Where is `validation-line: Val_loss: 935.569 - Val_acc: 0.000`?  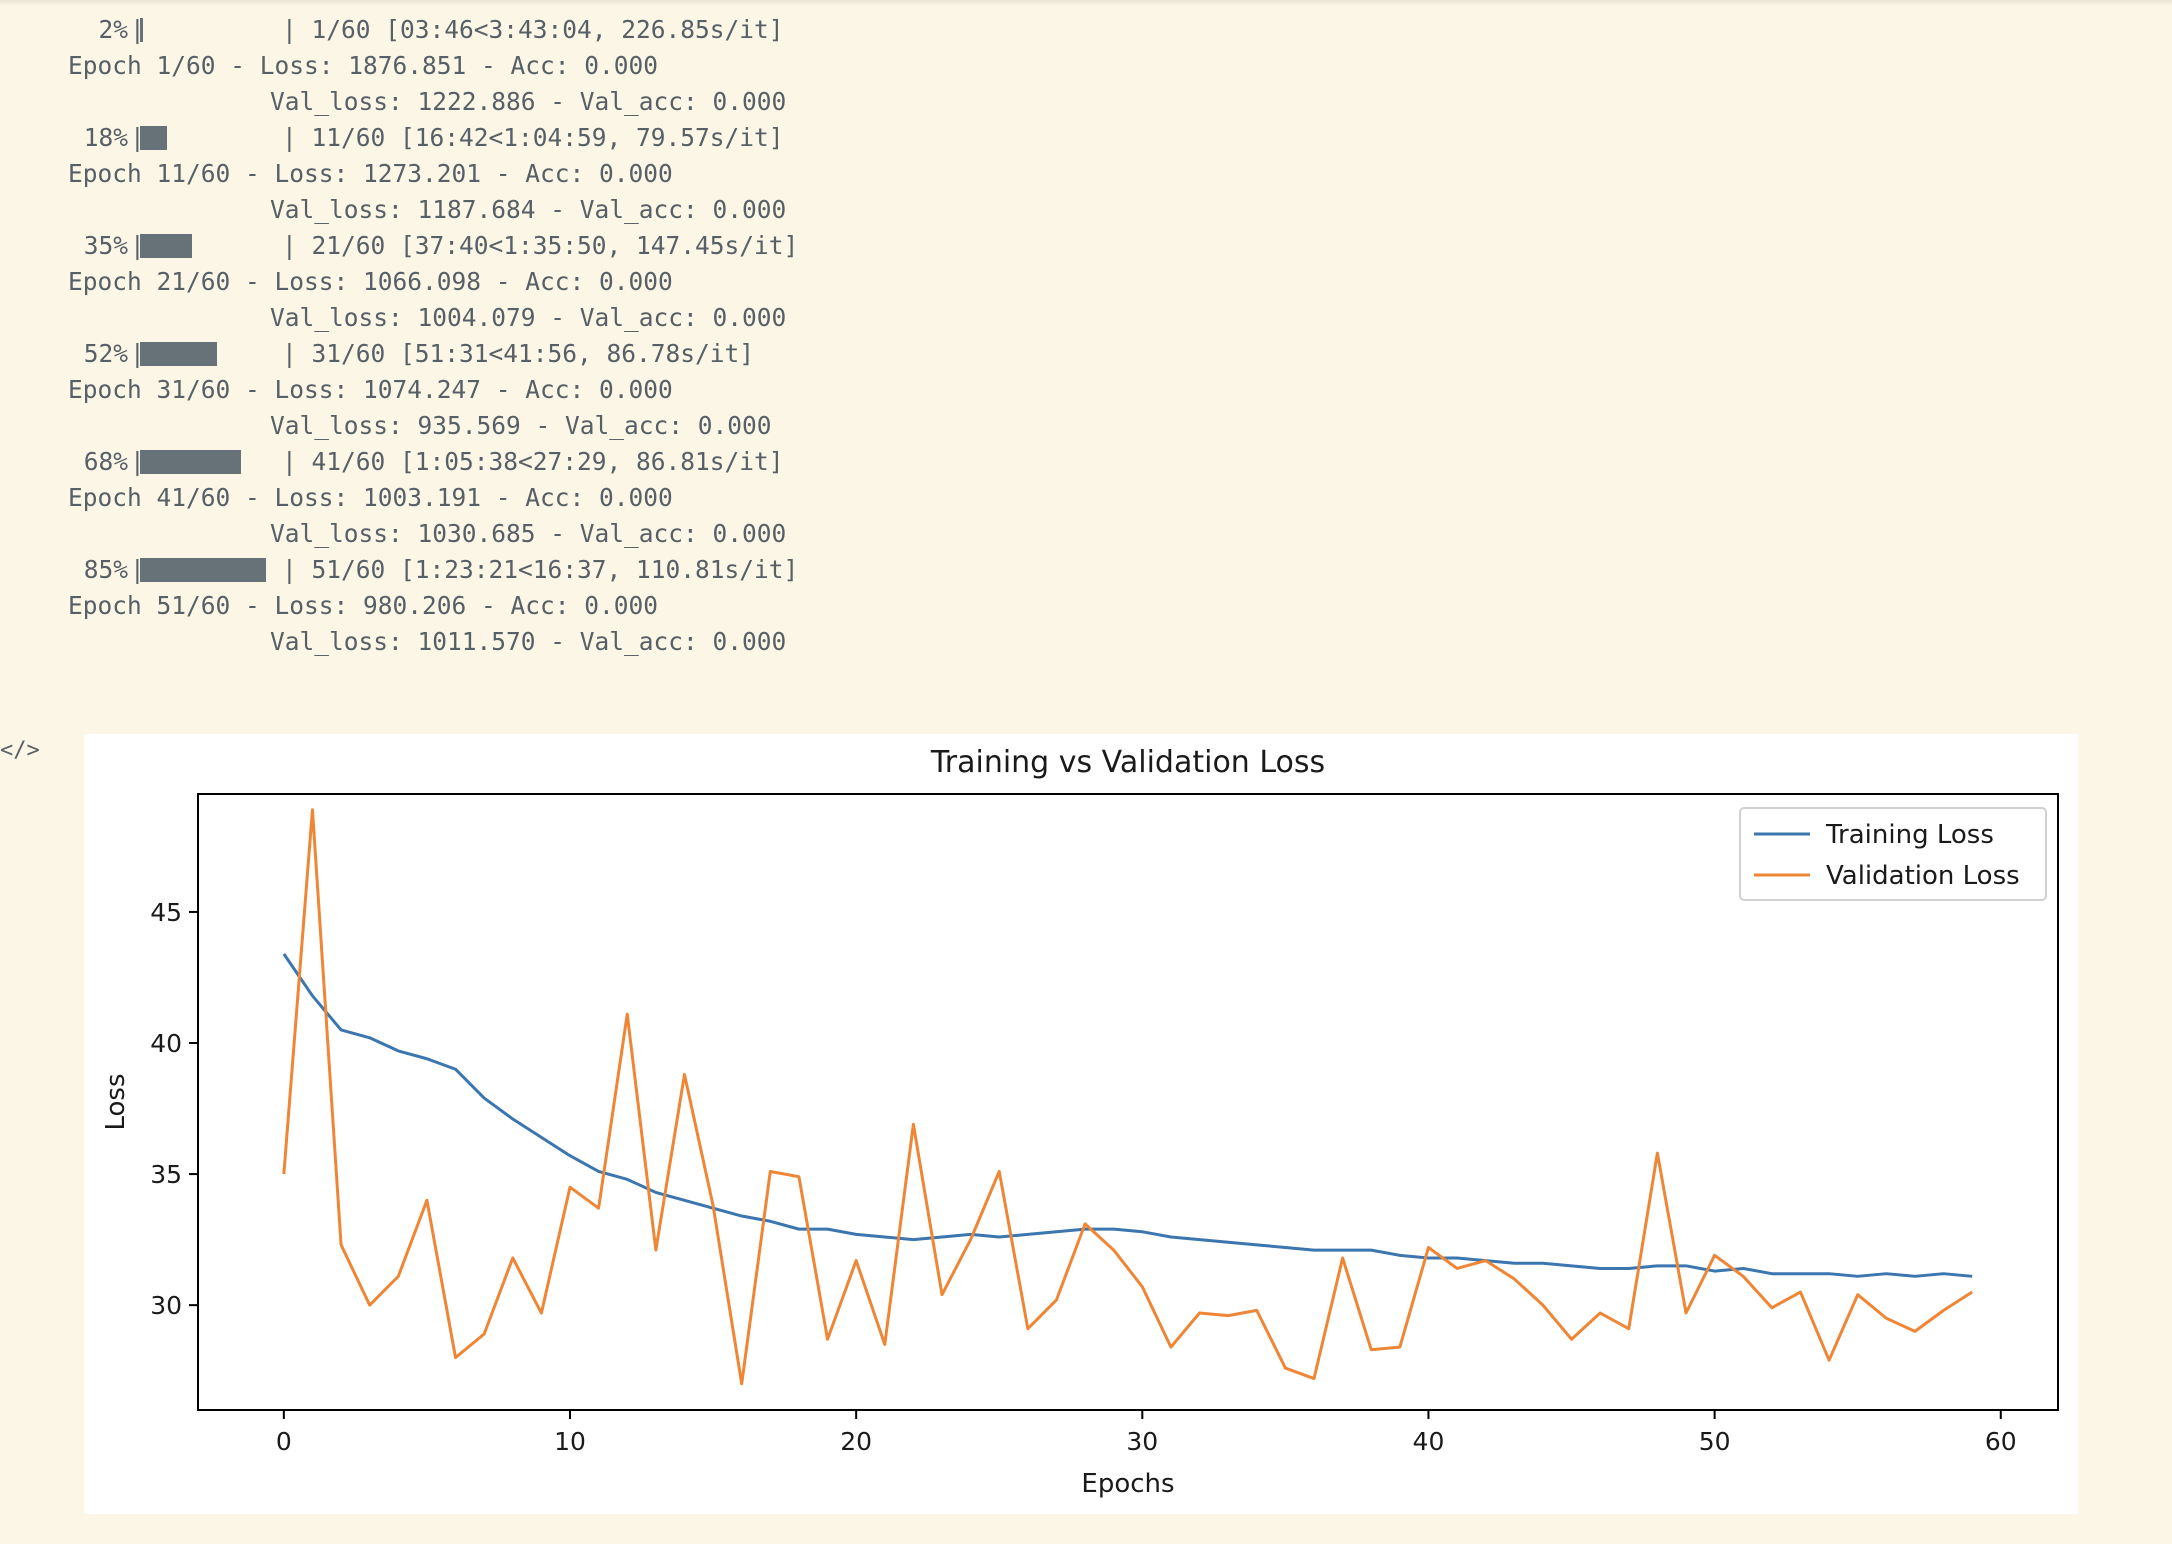
validation-line: Val_loss: 935.569 - Val_acc: 0.000 is located at coordinates (450, 426).